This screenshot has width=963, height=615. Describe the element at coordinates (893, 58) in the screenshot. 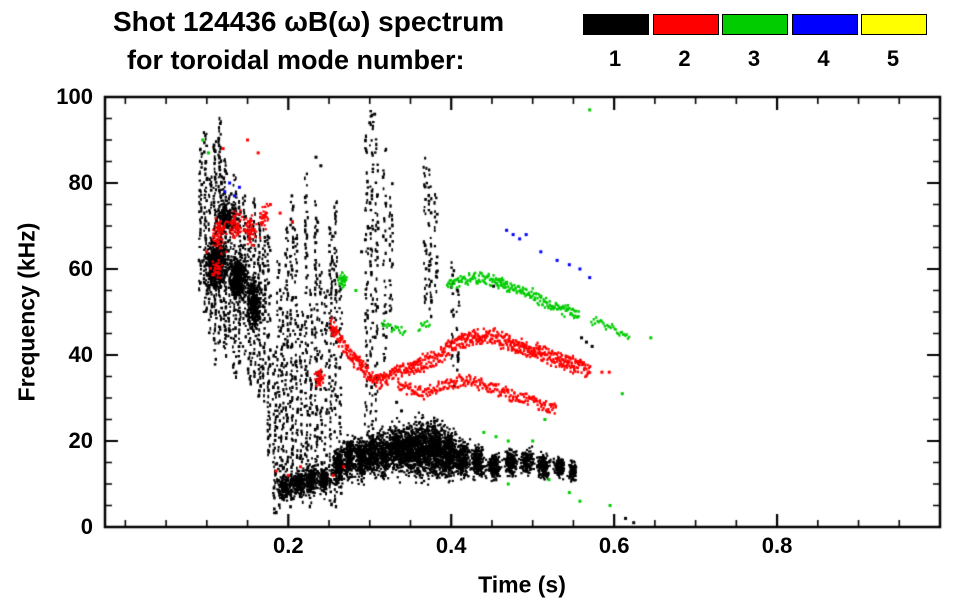

I see `legend-label-n5: 5` at that location.